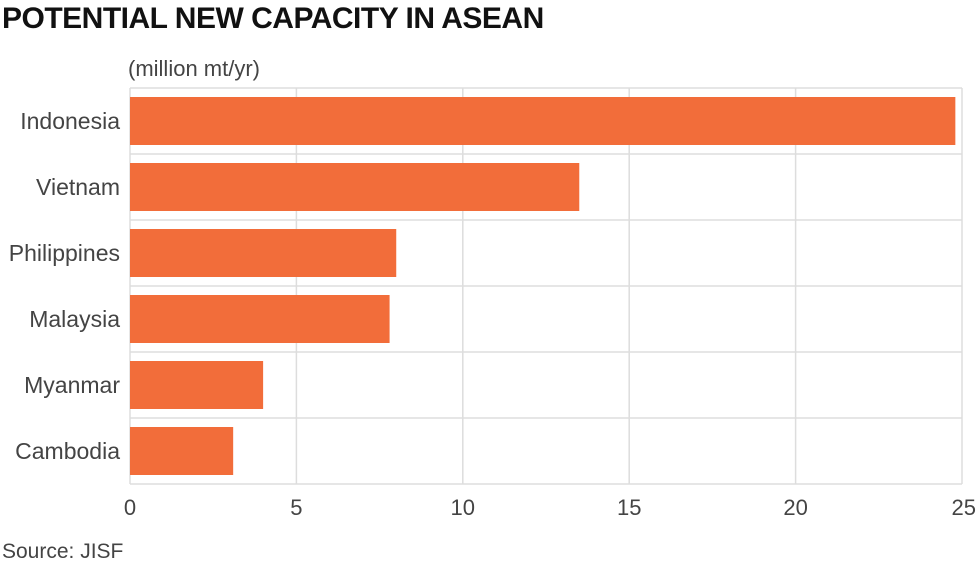 Image resolution: width=980 pixels, height=568 pixels. Describe the element at coordinates (70, 121) in the screenshot. I see `category-label-indonesia: Indonesia` at that location.